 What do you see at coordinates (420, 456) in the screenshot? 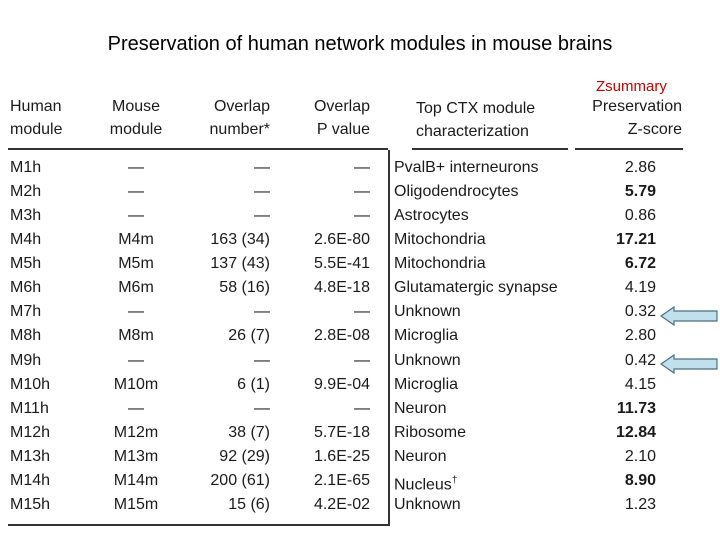
I see `cell-ctx-characterization-text: Neuron` at bounding box center [420, 456].